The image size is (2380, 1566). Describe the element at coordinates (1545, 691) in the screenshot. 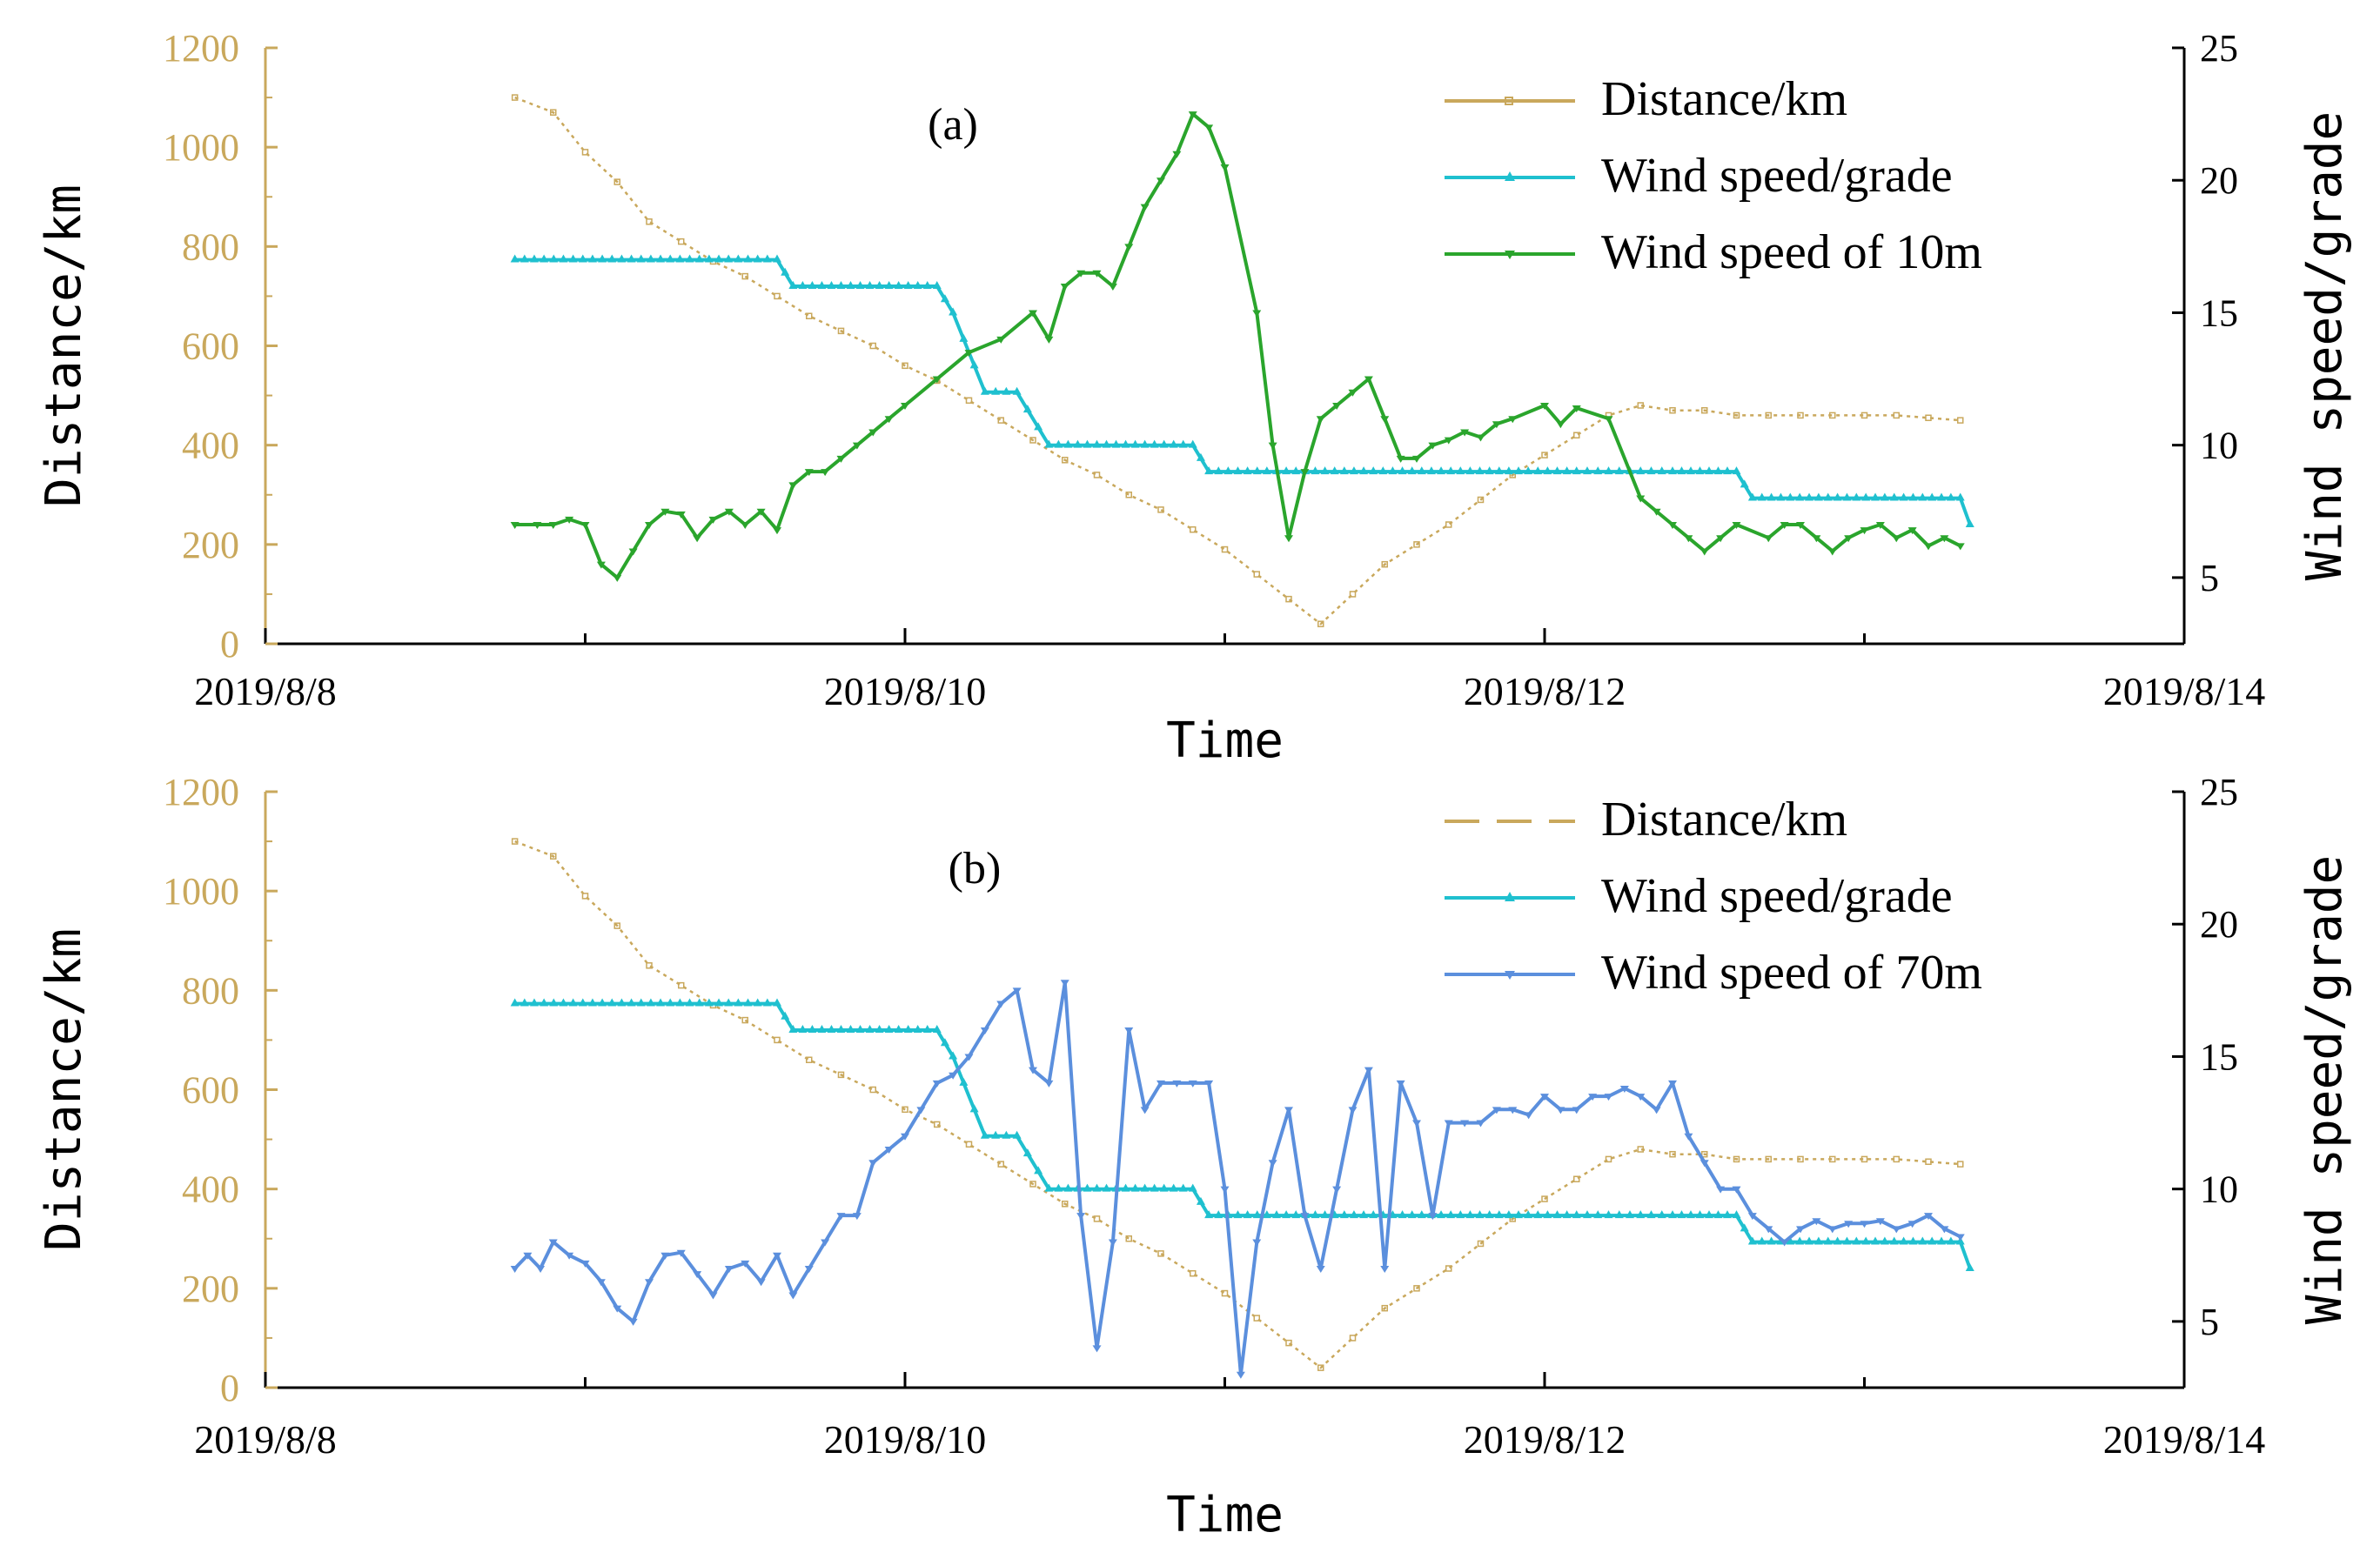

I see `x-tick-label: 2019/8/12` at that location.